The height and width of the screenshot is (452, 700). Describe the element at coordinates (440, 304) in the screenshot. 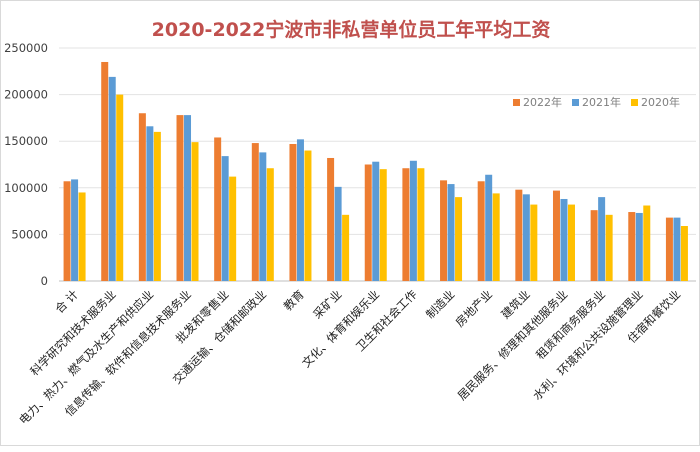

I see `x-tick-label: 制造业` at that location.